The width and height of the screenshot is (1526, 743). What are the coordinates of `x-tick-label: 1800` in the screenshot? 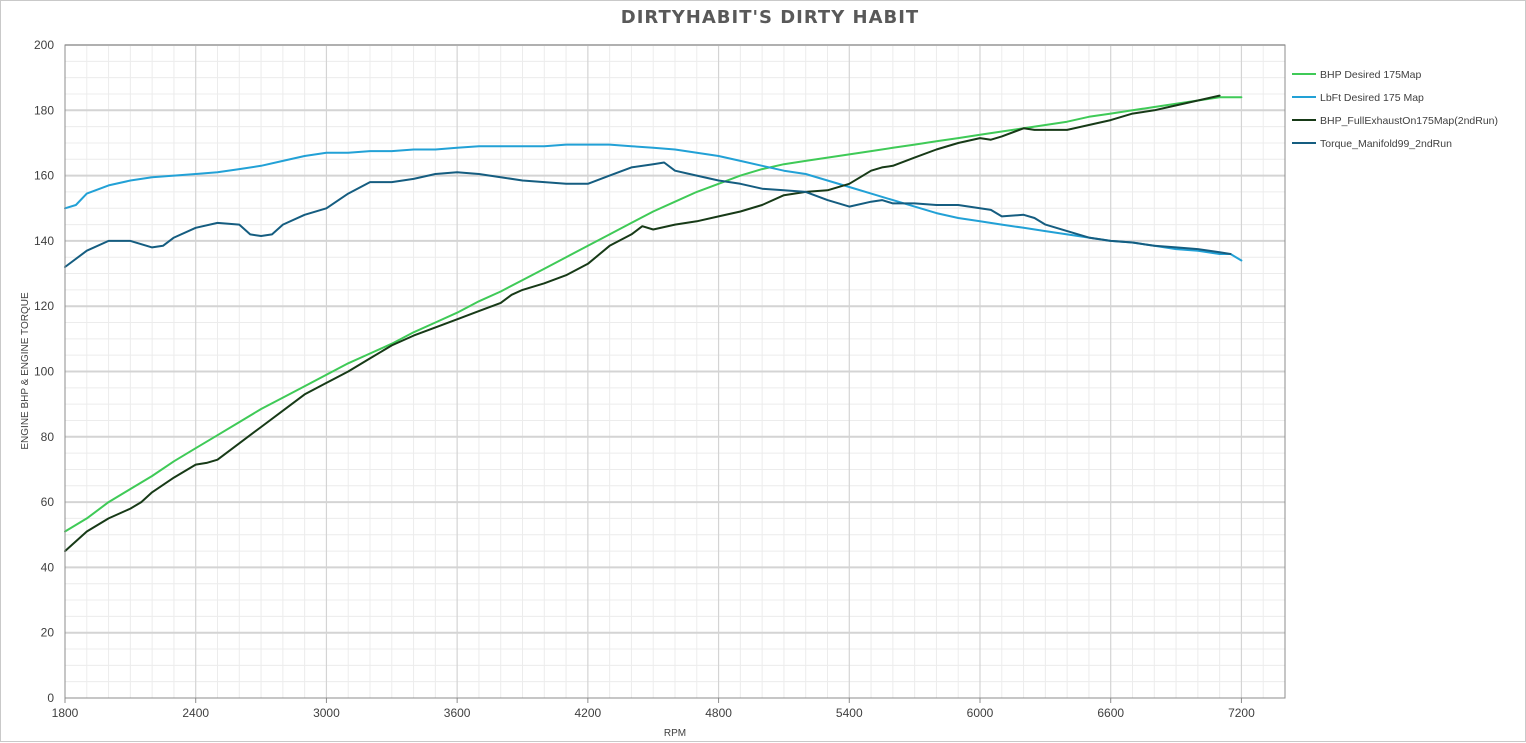 It's located at (65, 713).